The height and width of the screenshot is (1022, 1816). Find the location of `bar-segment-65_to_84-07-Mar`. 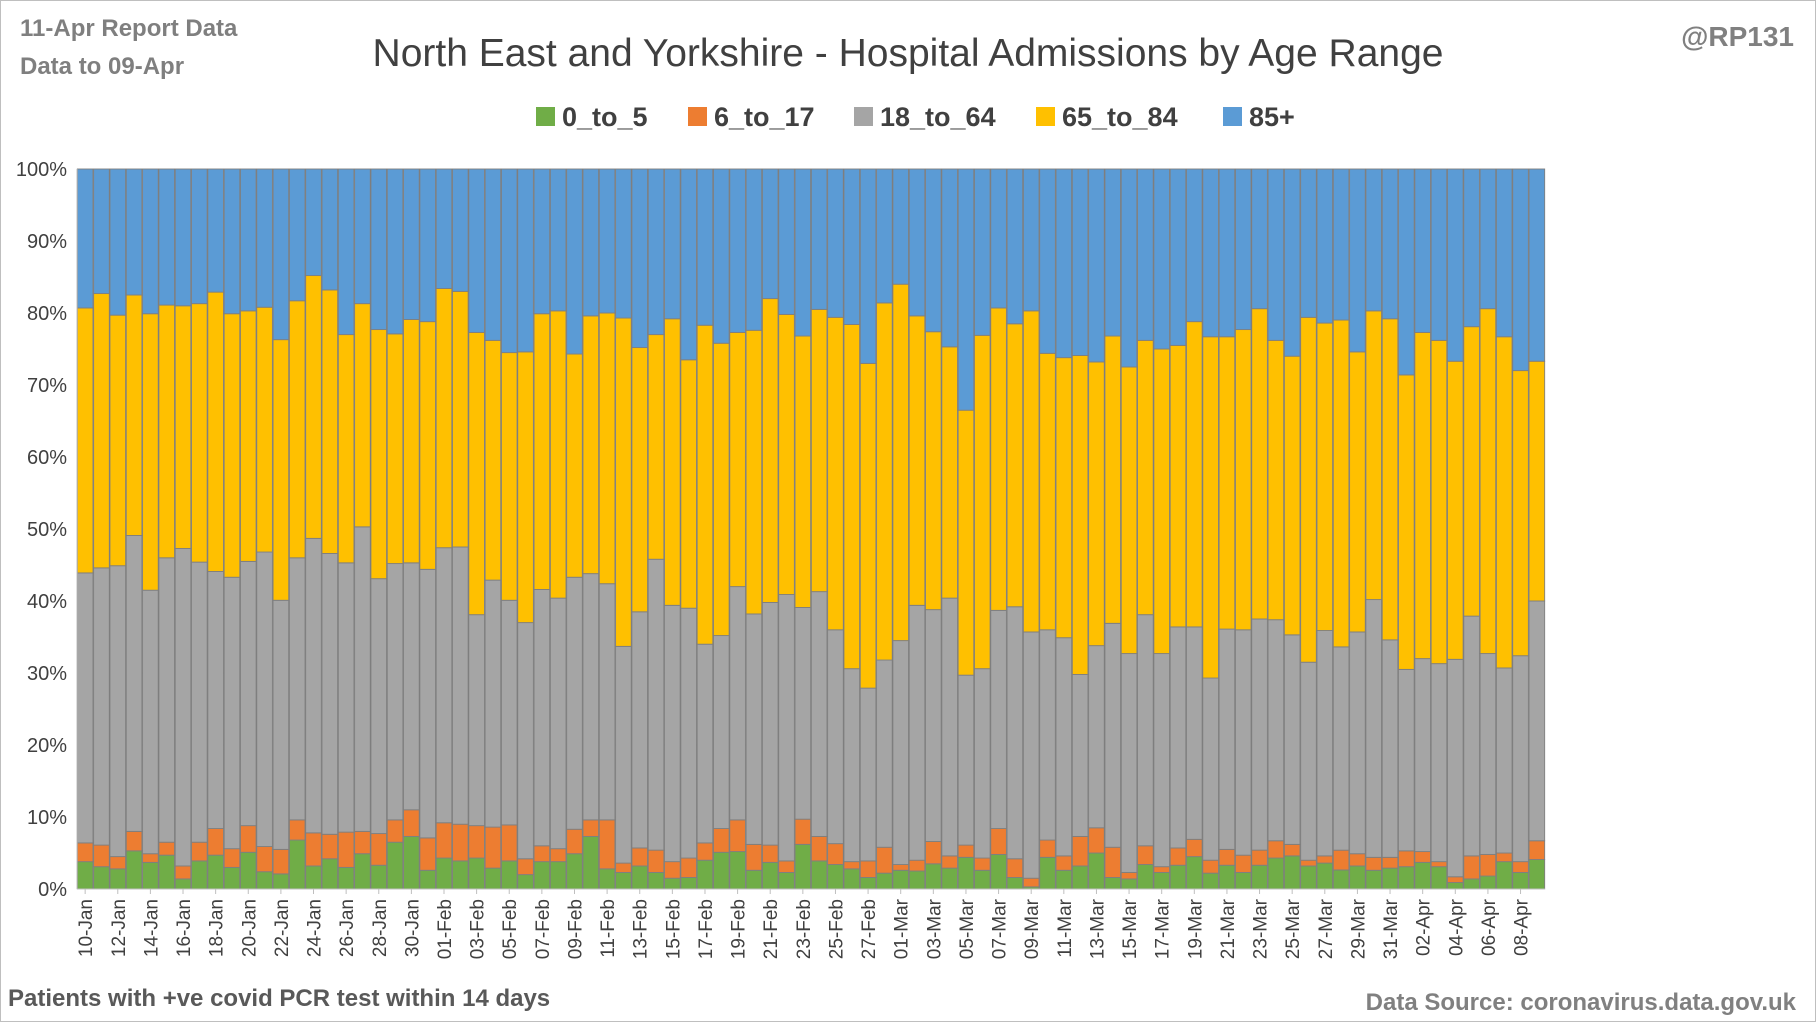

bar-segment-65_to_84-07-Mar is located at coordinates (998, 459).